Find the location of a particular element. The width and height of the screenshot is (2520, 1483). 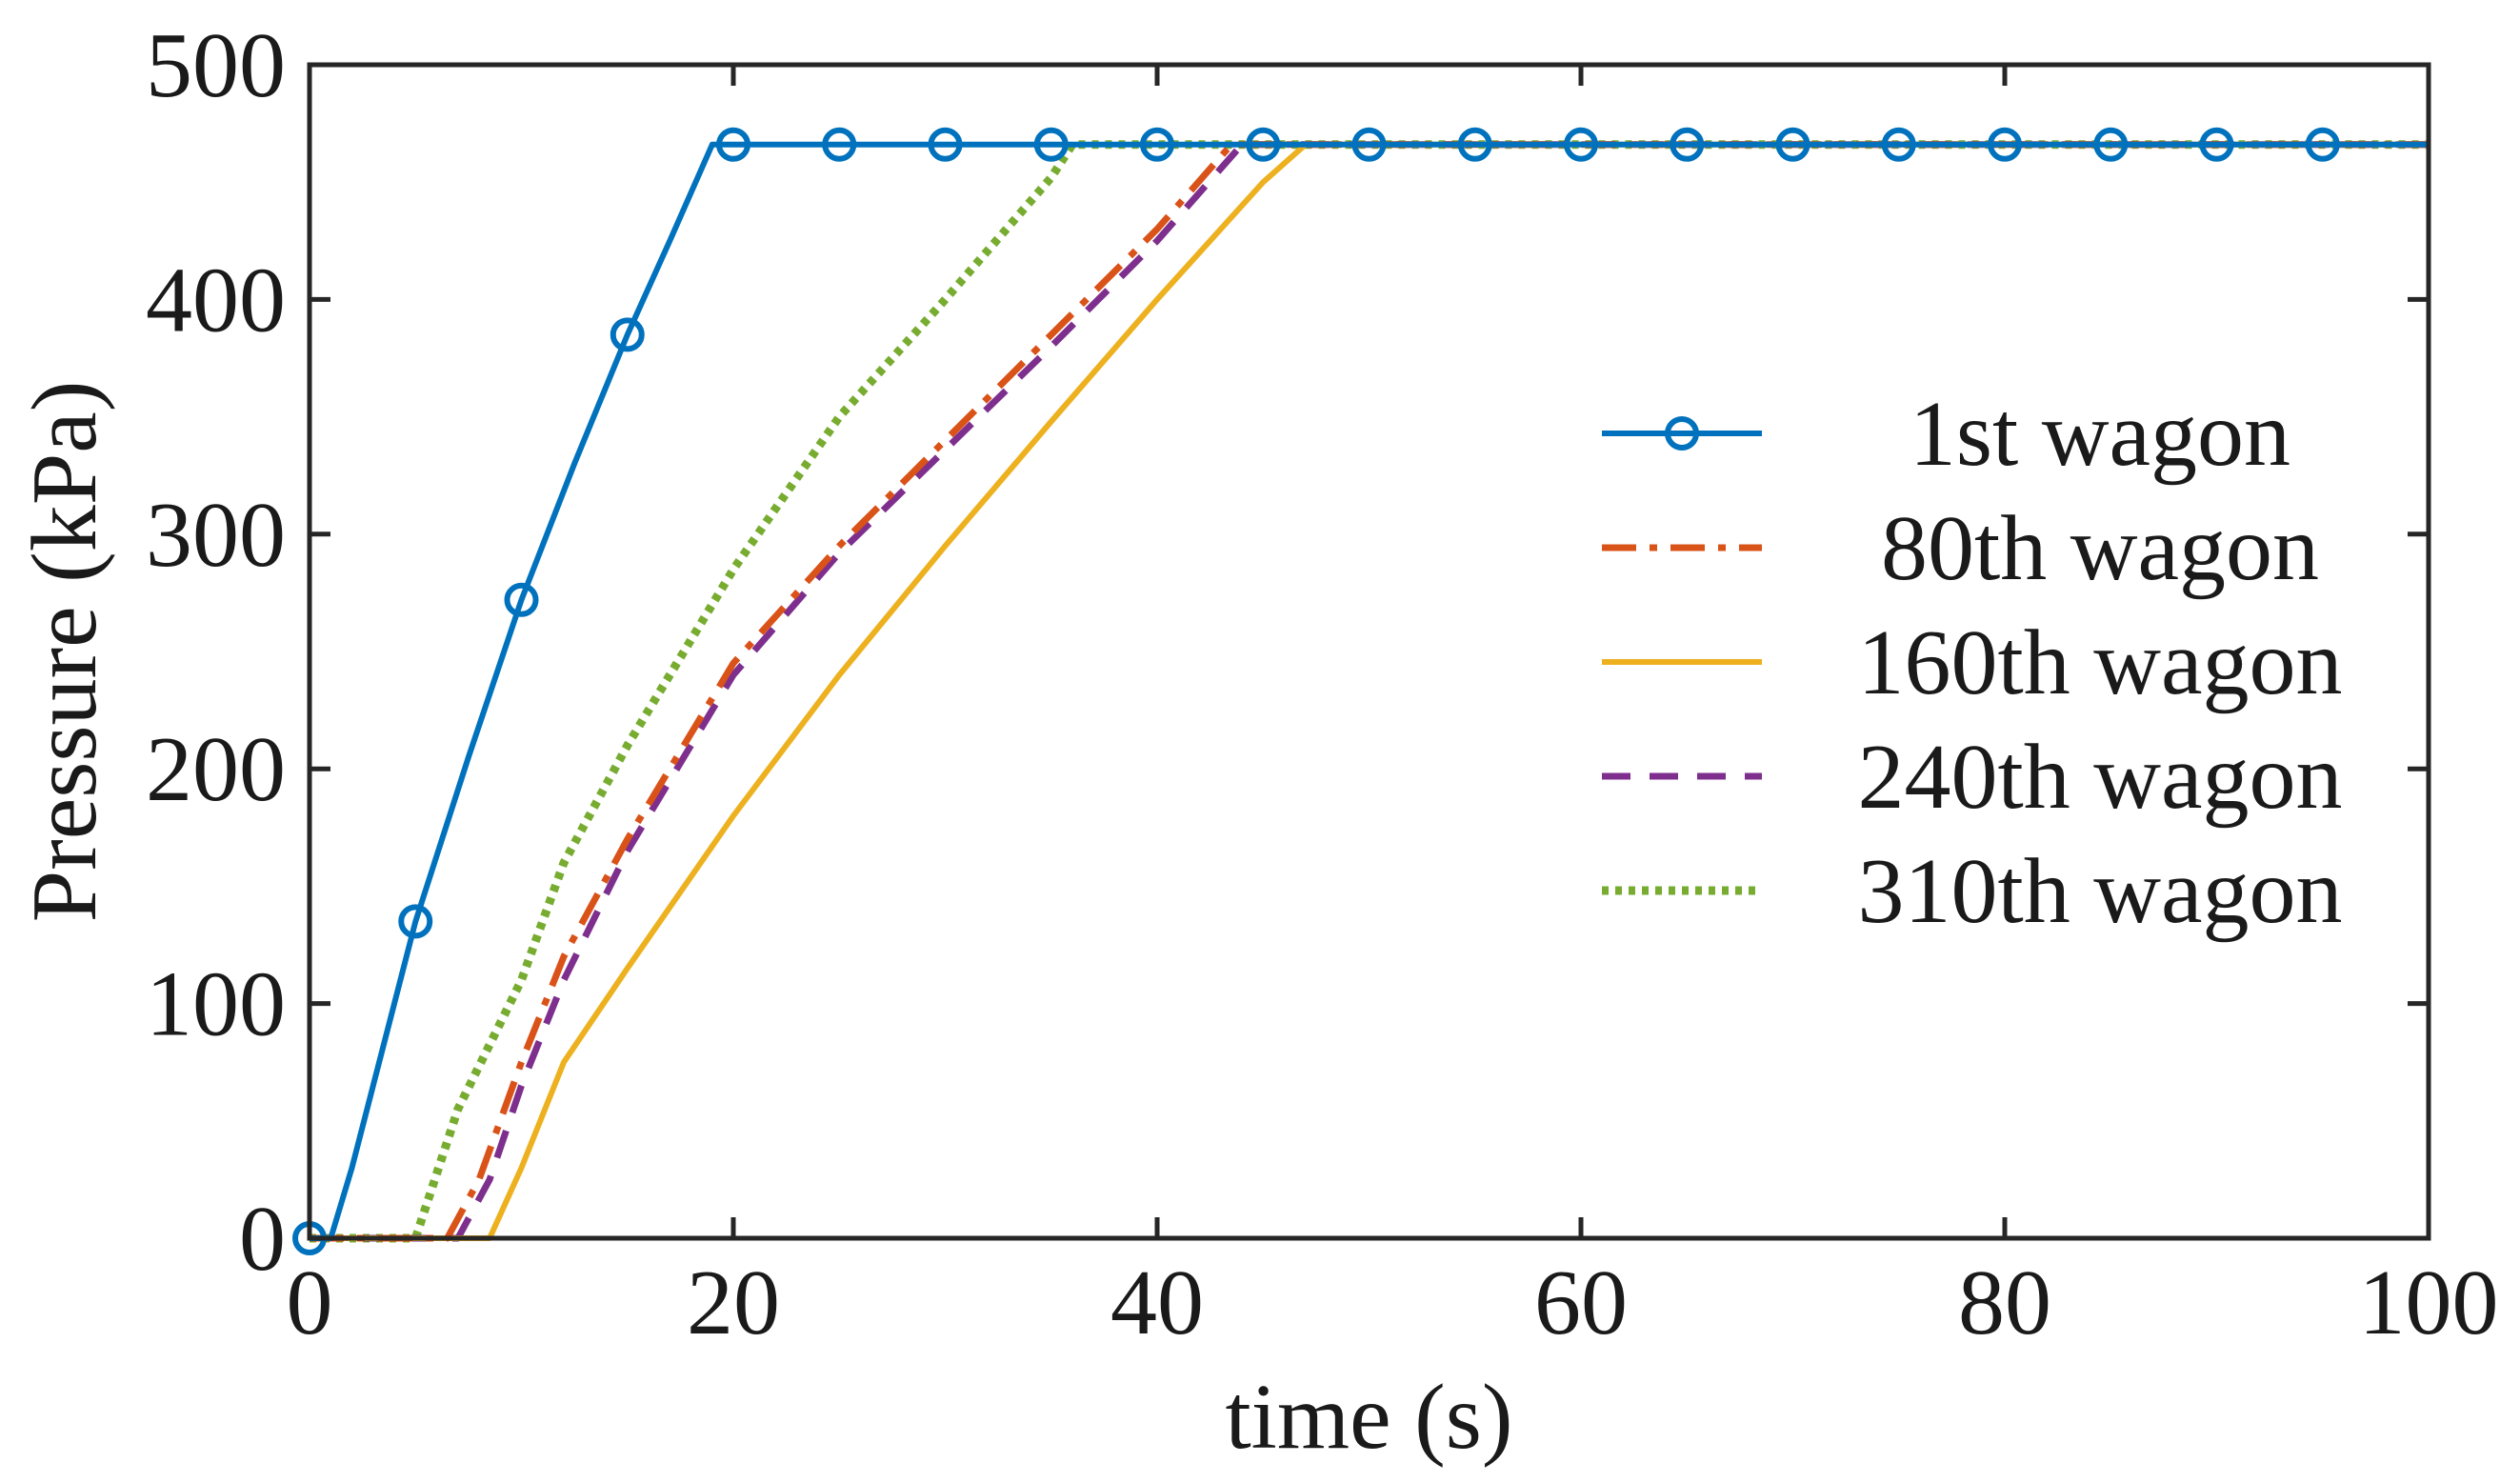

x-tick-label: 40 is located at coordinates (1157, 1303).